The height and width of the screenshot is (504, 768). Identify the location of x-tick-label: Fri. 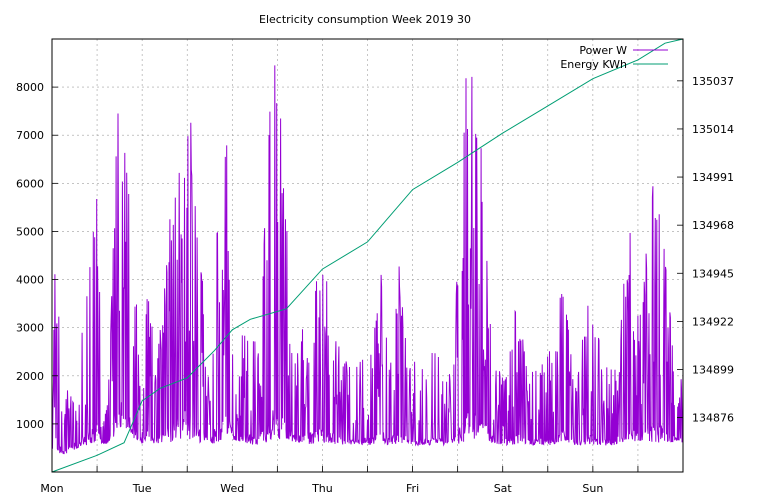
(412, 488).